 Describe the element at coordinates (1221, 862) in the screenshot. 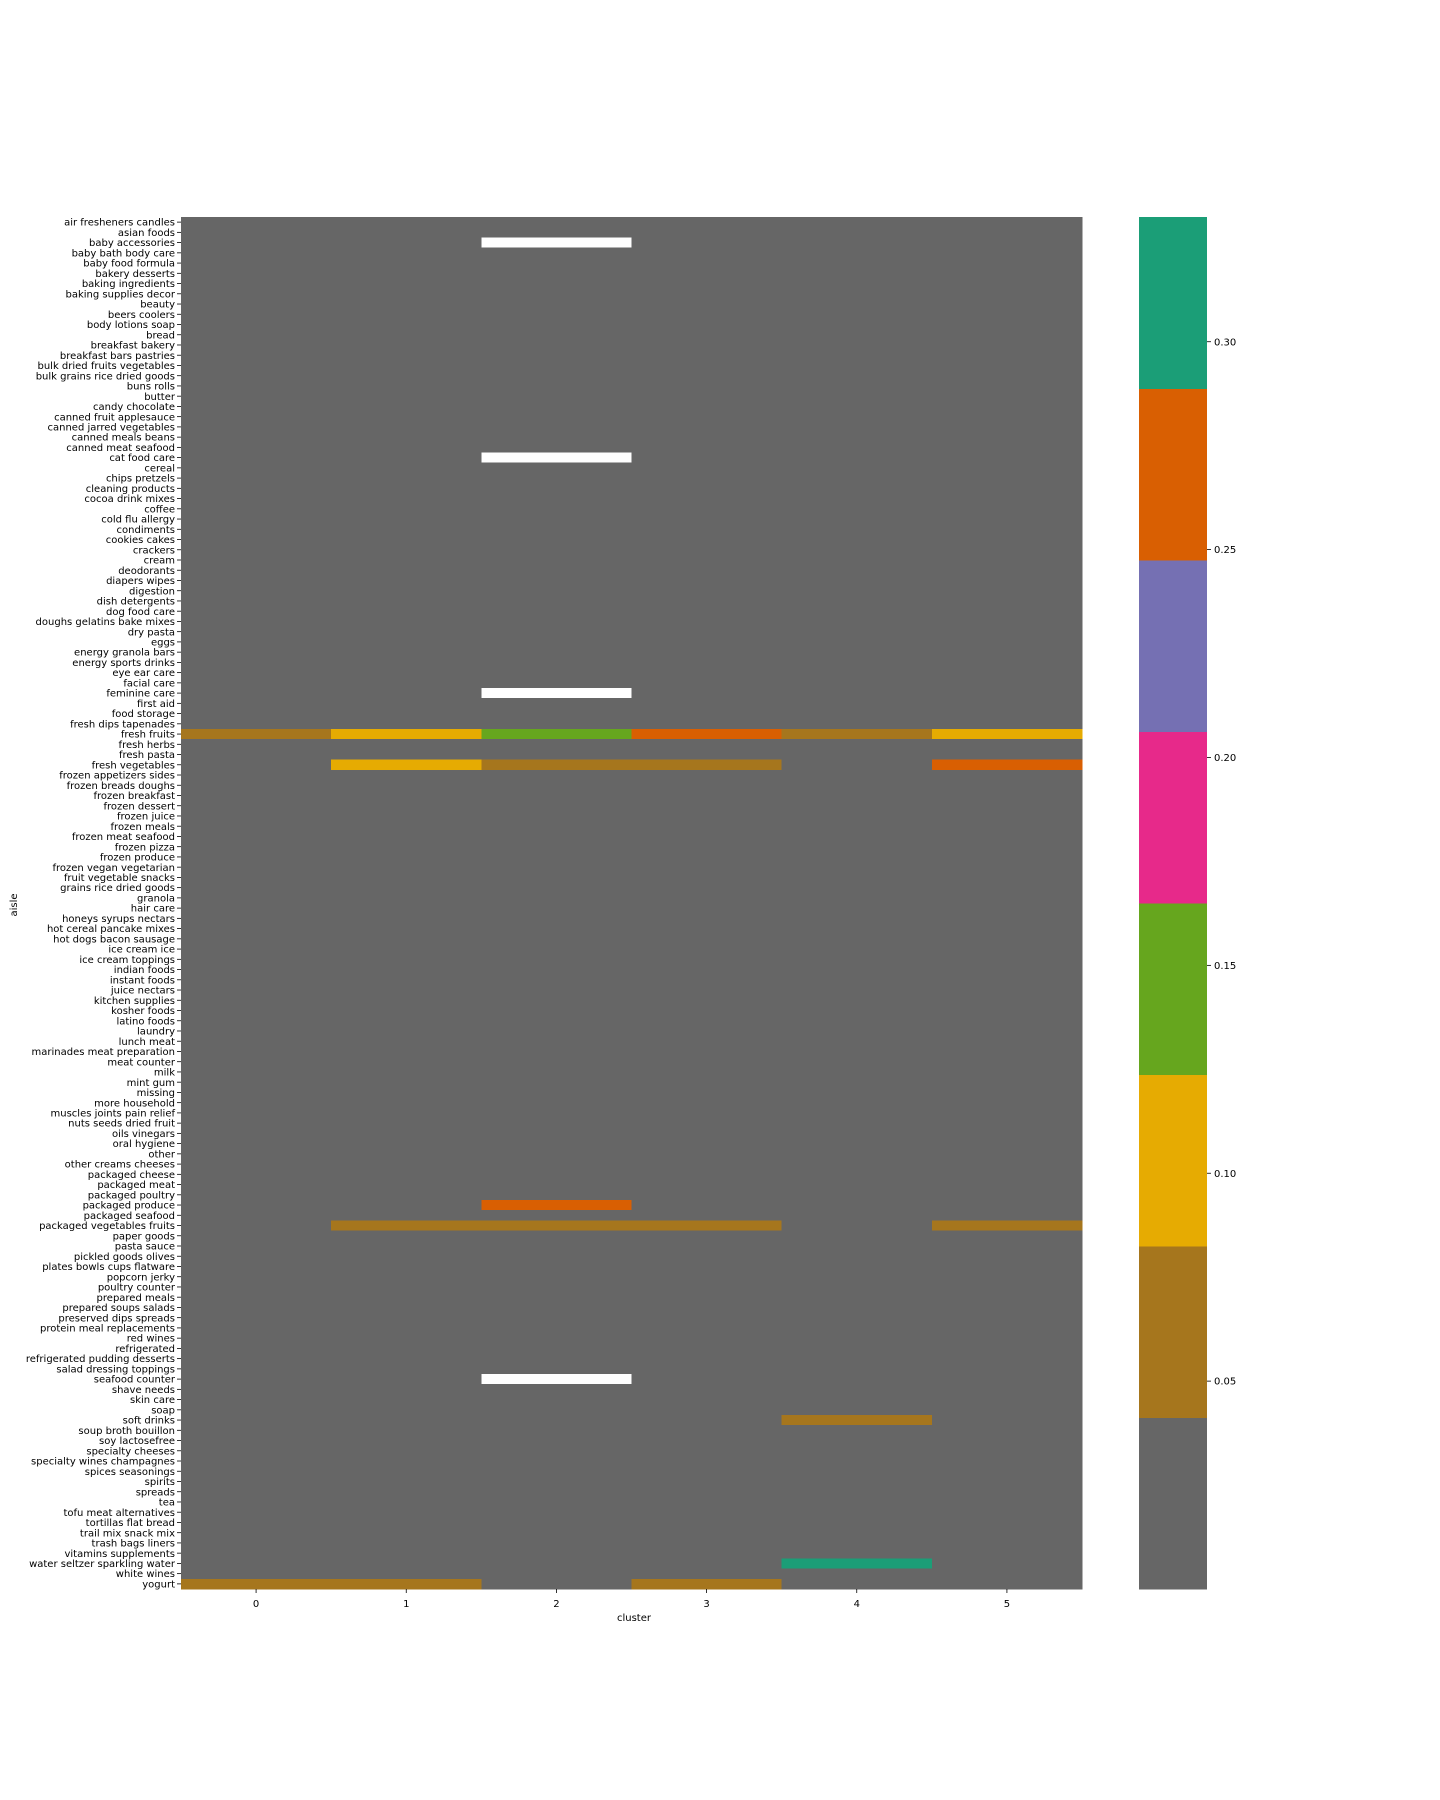

I see `colorbar-ticks: 0.05 0.10 0.15 0.20 0.25 0.30` at that location.